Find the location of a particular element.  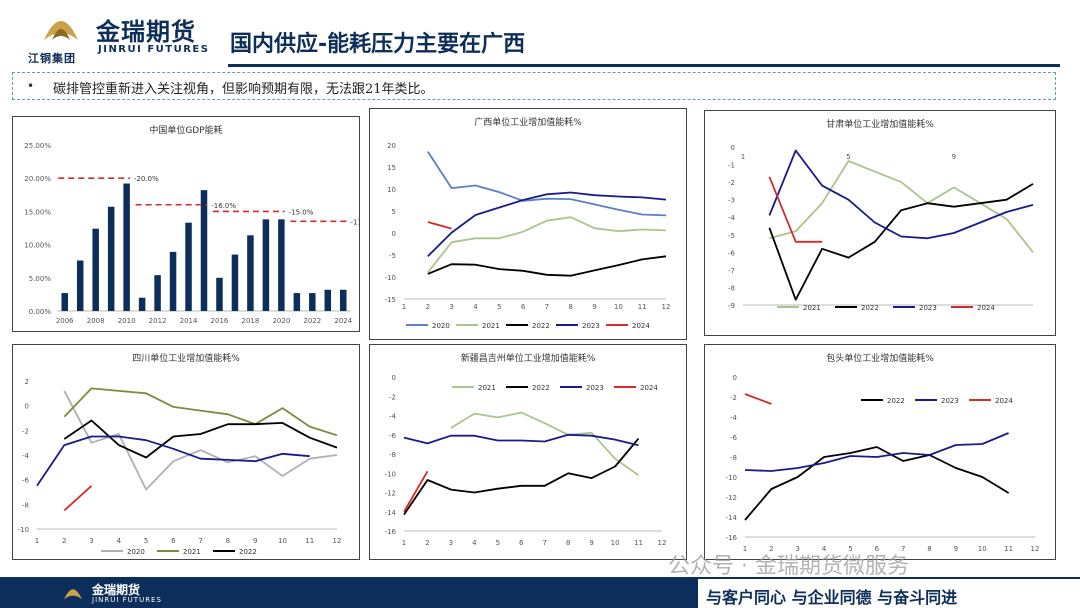

y-tick-label: -1 is located at coordinates (731, 166).